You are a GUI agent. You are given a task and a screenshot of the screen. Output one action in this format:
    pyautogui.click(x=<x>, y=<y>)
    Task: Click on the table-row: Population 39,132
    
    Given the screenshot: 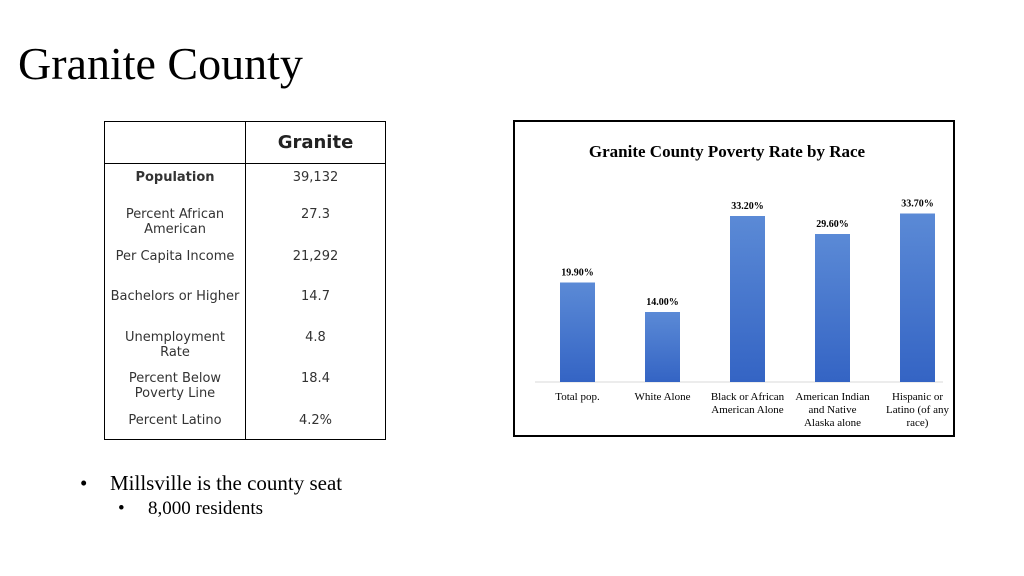 What is the action you would take?
    pyautogui.click(x=245, y=185)
    